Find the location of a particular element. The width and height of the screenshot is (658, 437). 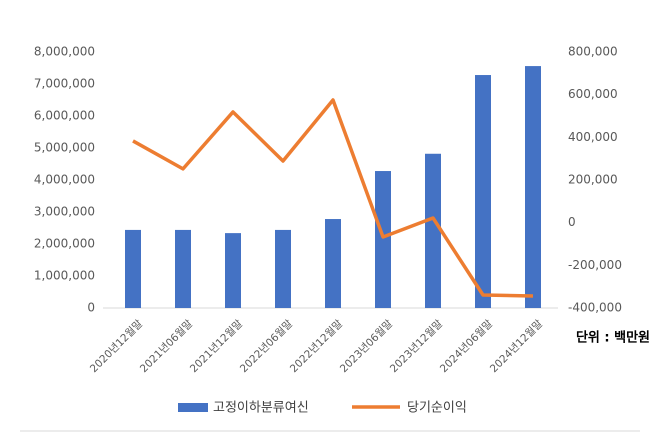

legend-label: 고정이하분류여신 is located at coordinates (261, 408).